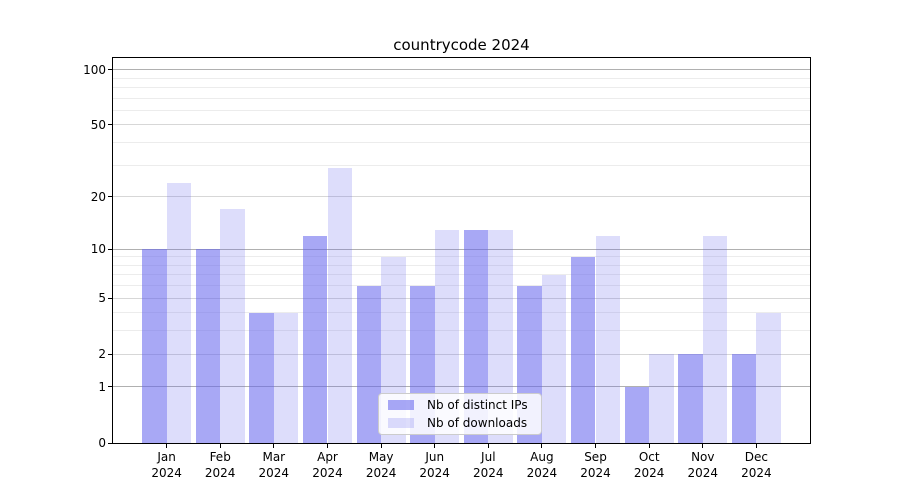 The image size is (900, 500). Describe the element at coordinates (102, 386) in the screenshot. I see `y-tick-label: 1` at that location.